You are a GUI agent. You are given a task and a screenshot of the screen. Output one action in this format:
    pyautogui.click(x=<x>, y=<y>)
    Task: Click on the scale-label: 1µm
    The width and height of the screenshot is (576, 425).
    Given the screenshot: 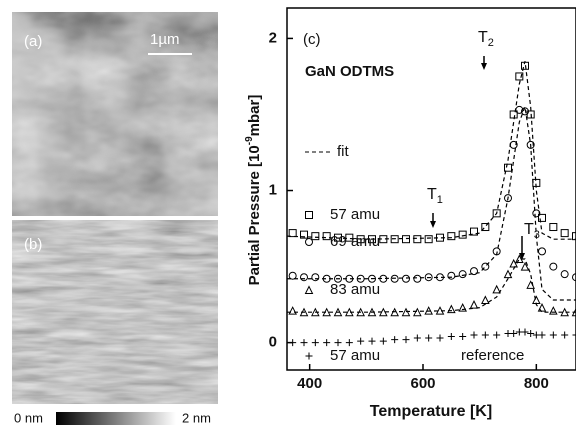 What is the action you would take?
    pyautogui.click(x=164, y=39)
    